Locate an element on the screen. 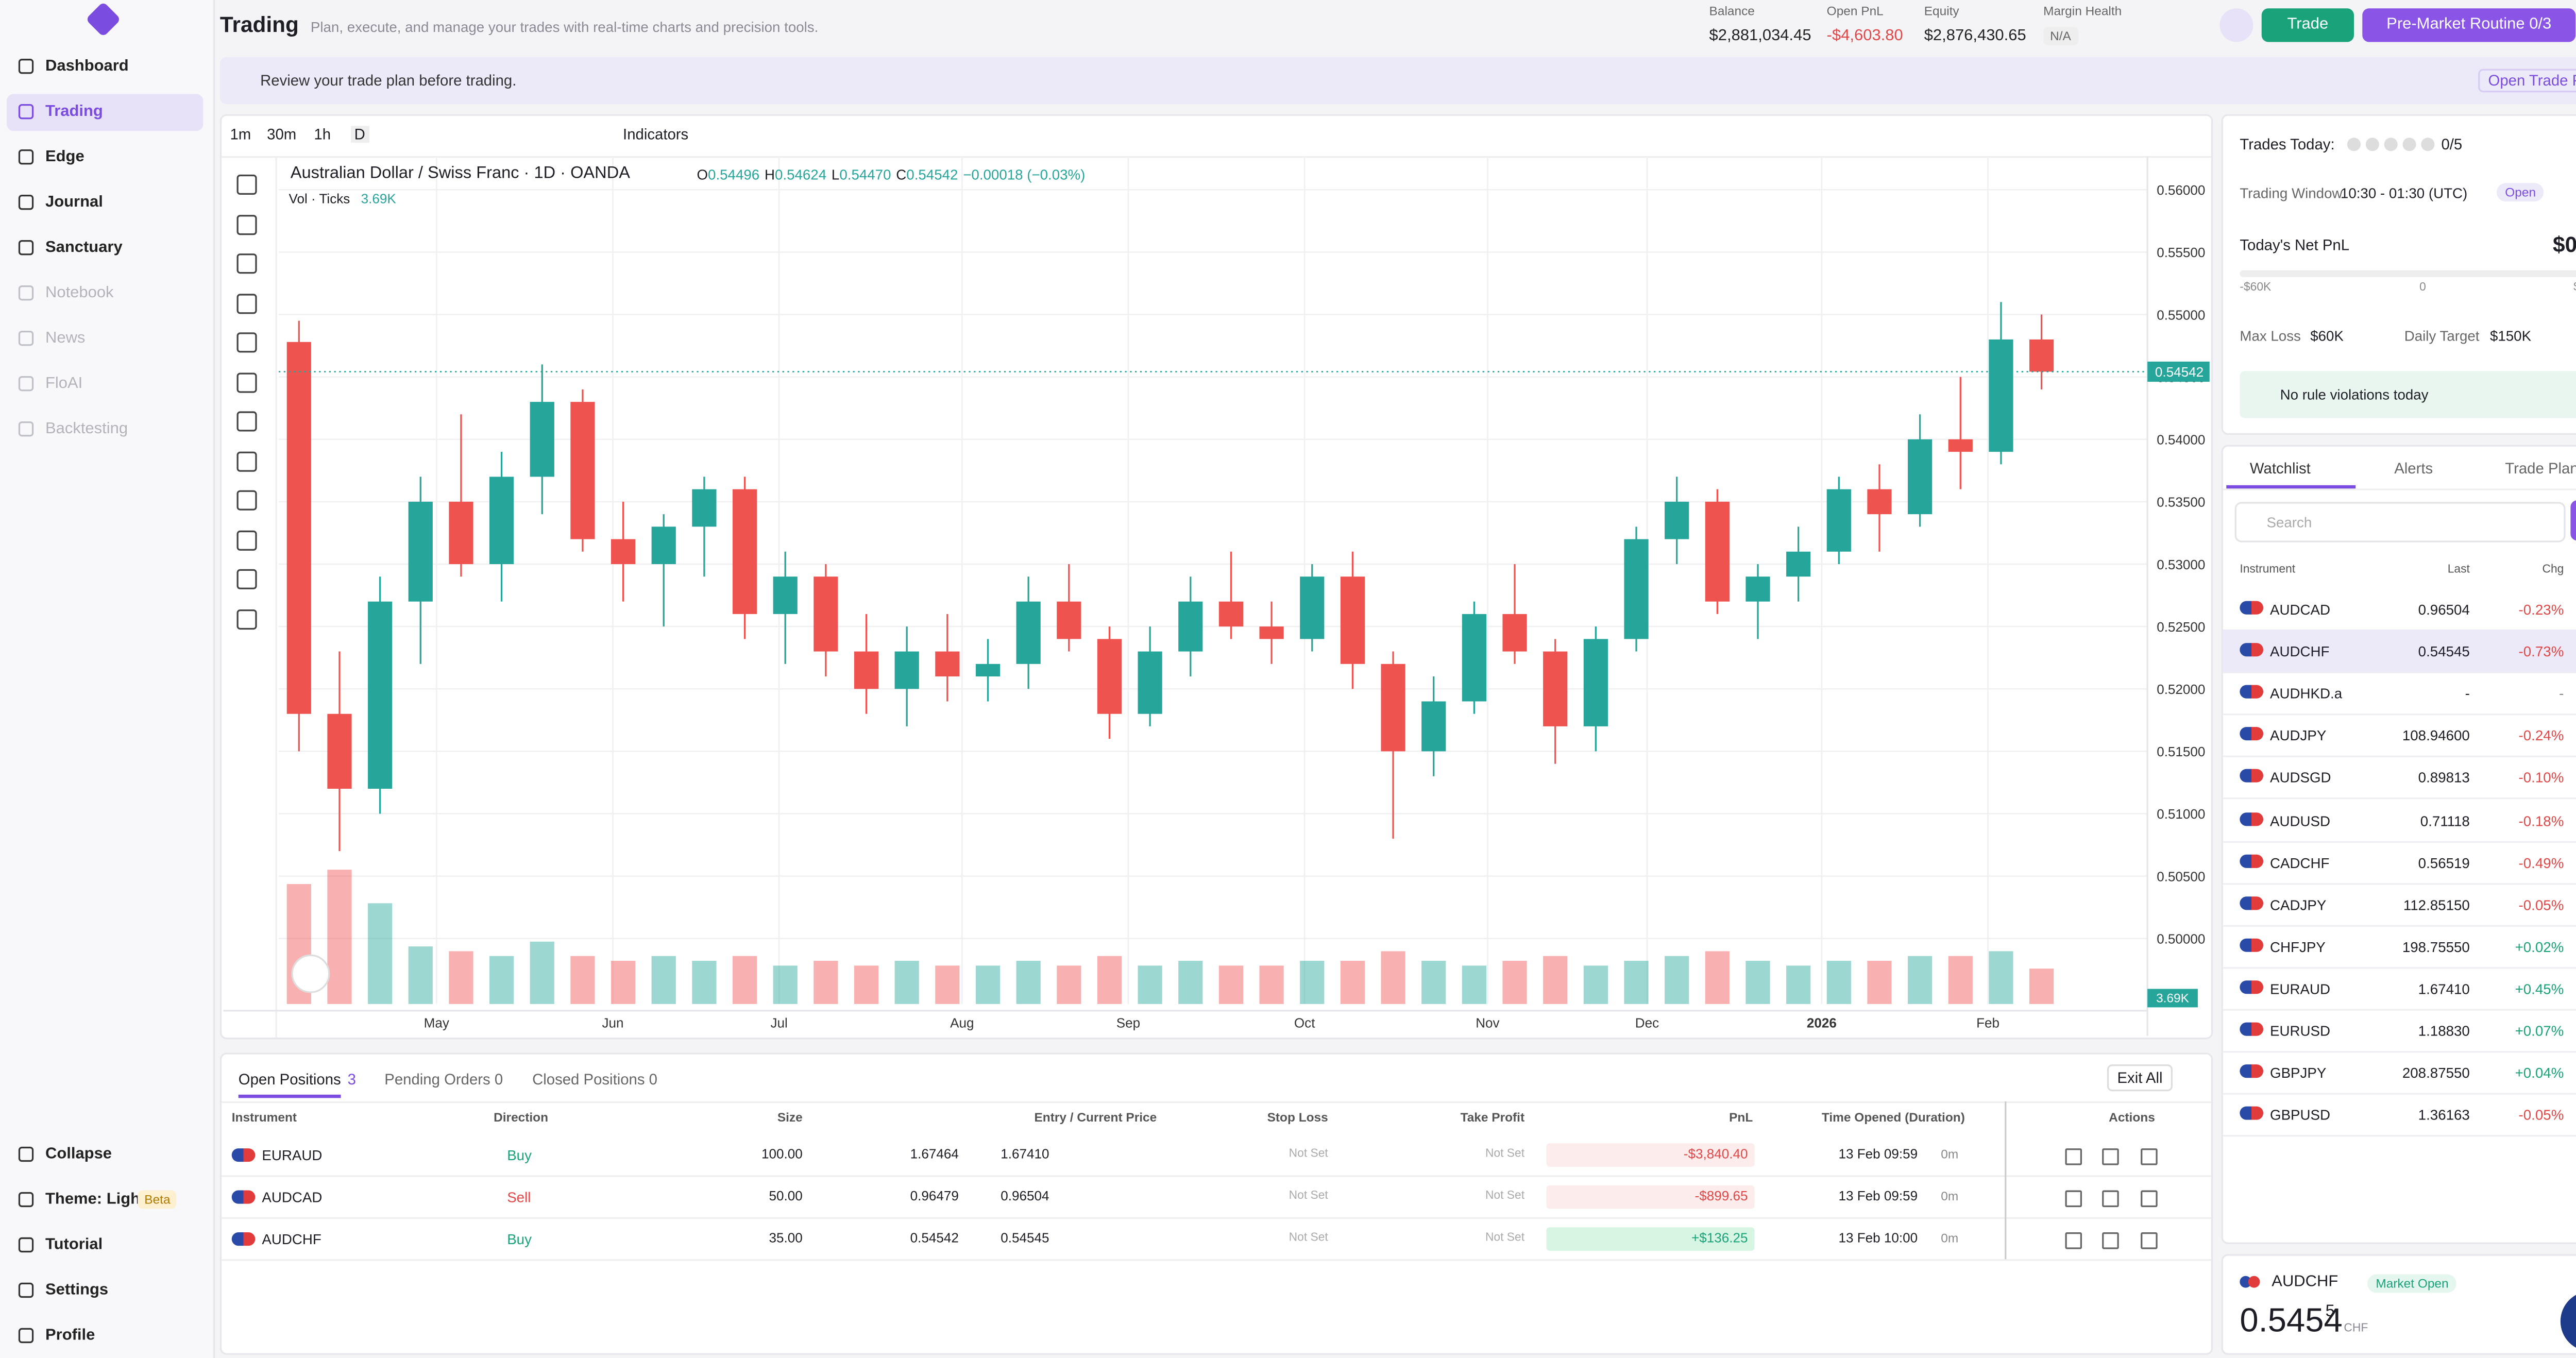  nav-icon is located at coordinates (26, 1245).